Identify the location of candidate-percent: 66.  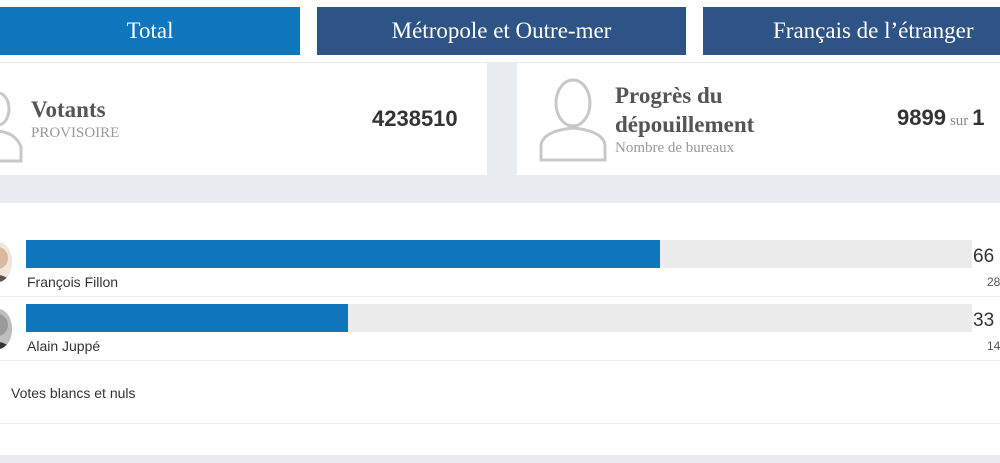
(984, 256).